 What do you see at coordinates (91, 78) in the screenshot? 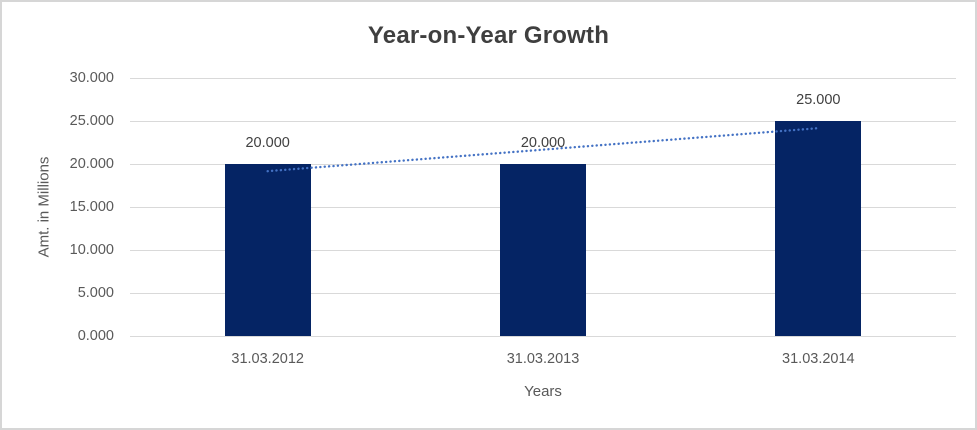
I see `y-tick-label: 30.000` at bounding box center [91, 78].